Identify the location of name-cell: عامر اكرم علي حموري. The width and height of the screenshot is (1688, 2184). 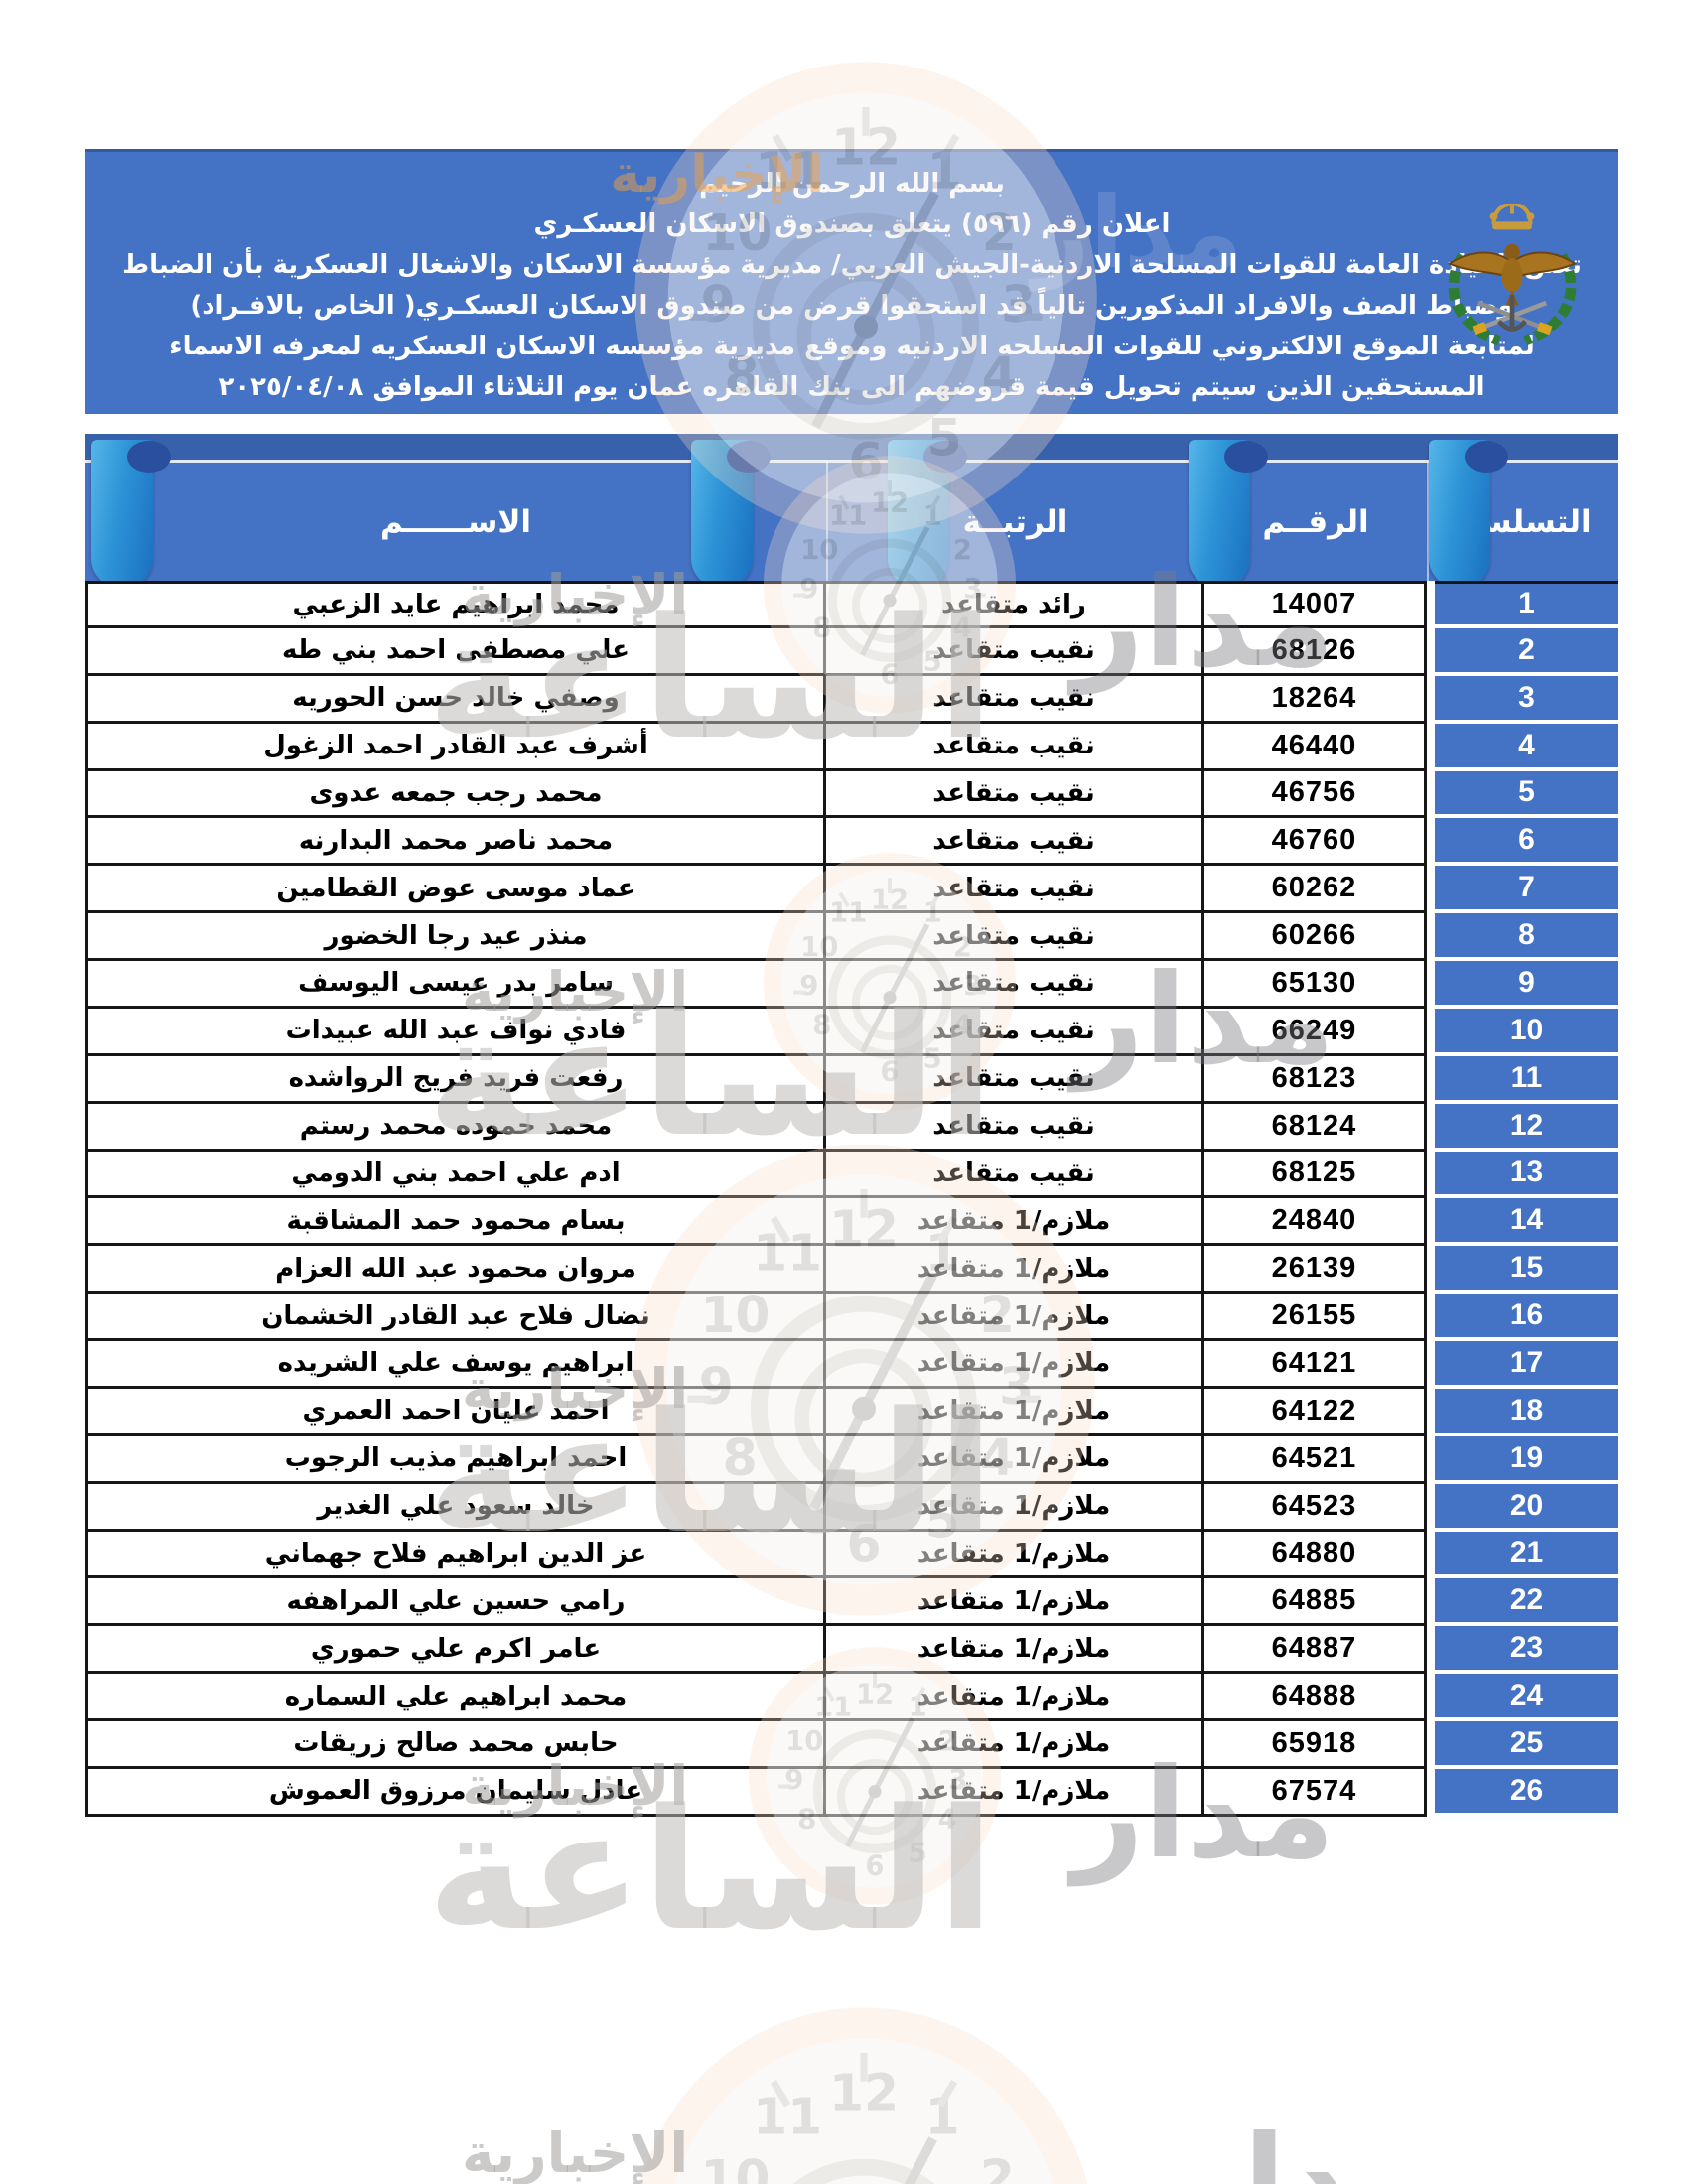
(455, 1650).